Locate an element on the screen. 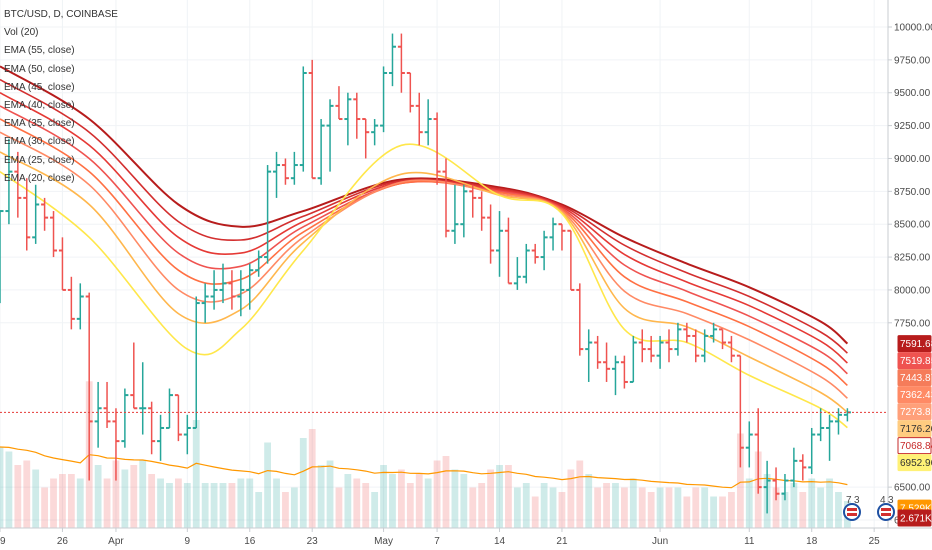 The height and width of the screenshot is (550, 932). legend-ema-35: EMA (35, close) is located at coordinates (39, 124).